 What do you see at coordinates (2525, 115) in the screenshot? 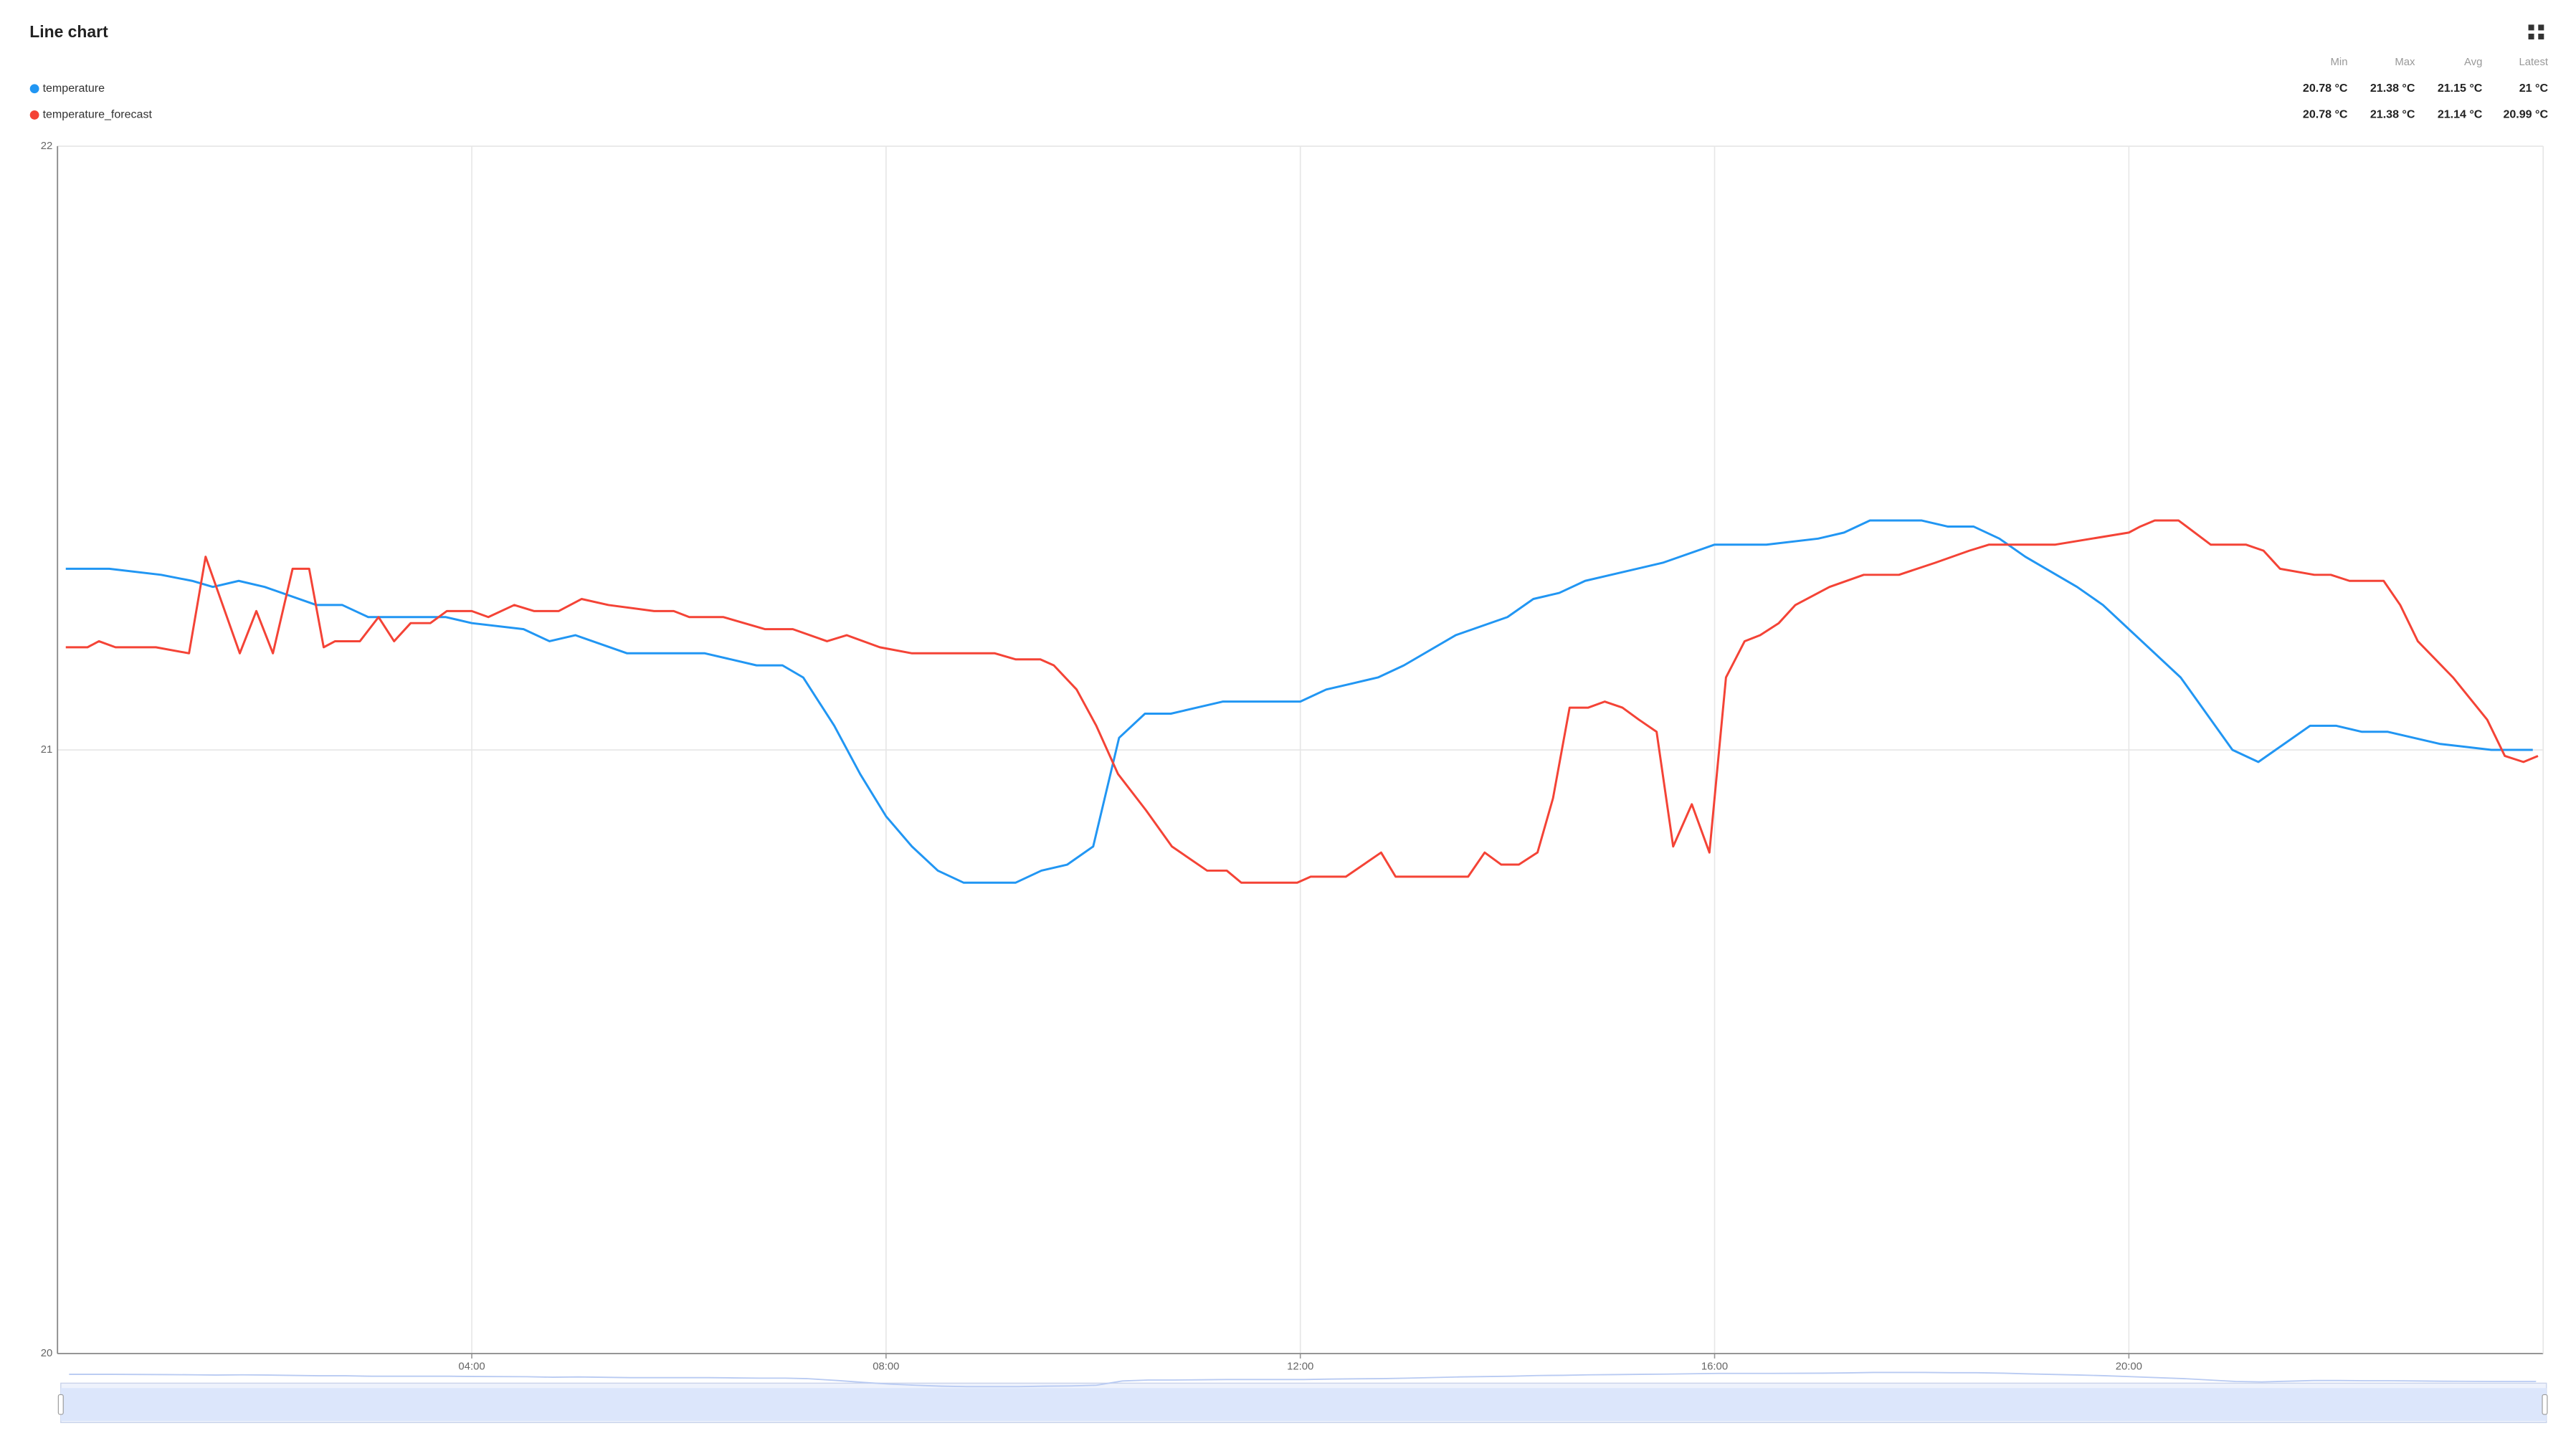
I see `legend-stat: 20.99 °C` at bounding box center [2525, 115].